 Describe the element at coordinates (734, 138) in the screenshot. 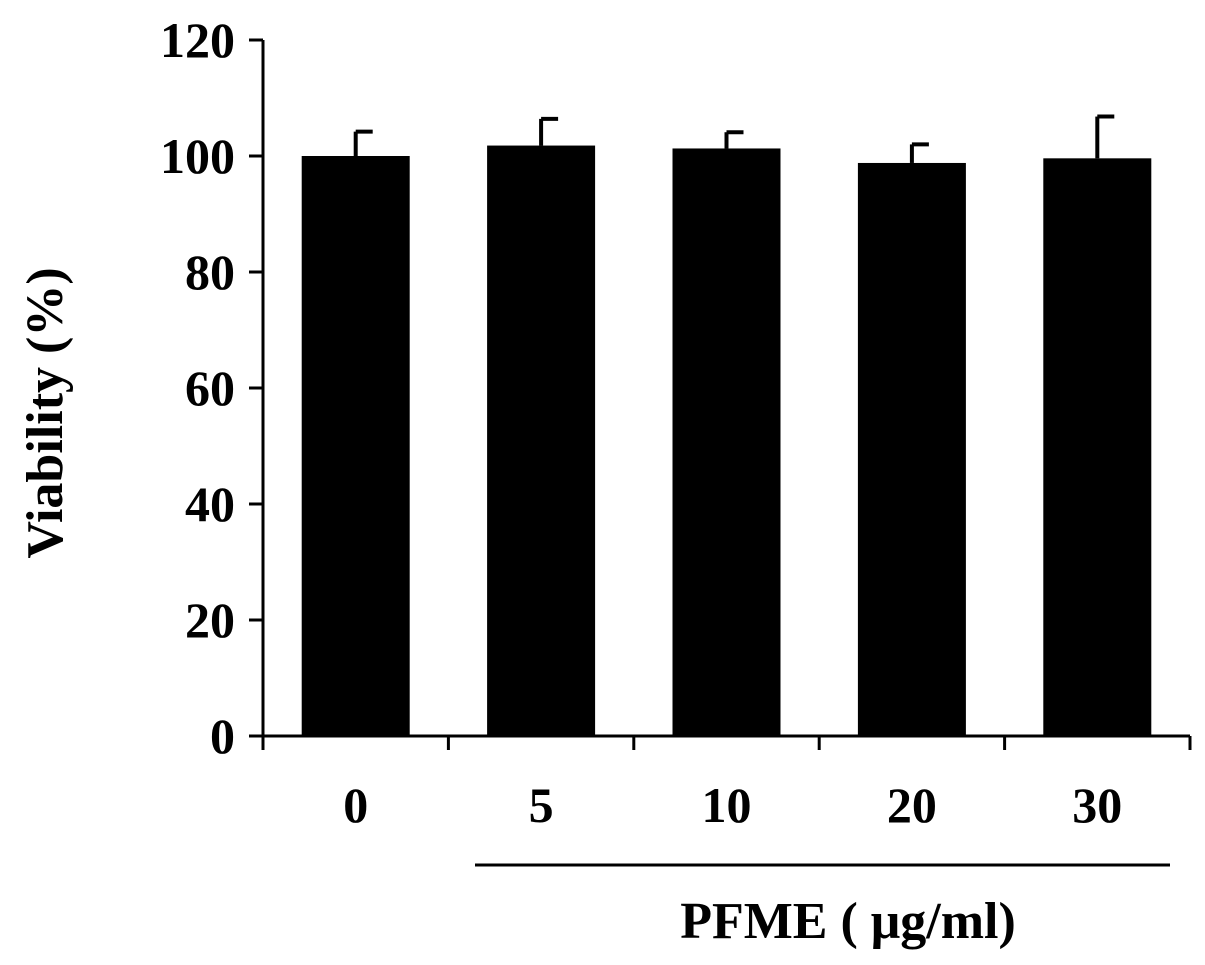

I see `error-bars` at that location.